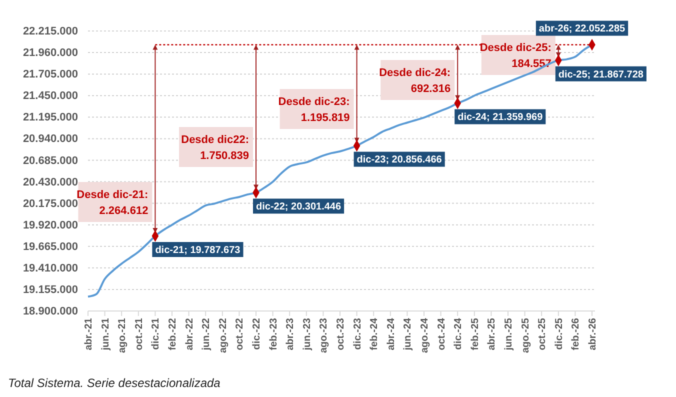 This screenshot has width=676, height=397. I want to click on x-tick-label: jun.-24, so click(408, 335).